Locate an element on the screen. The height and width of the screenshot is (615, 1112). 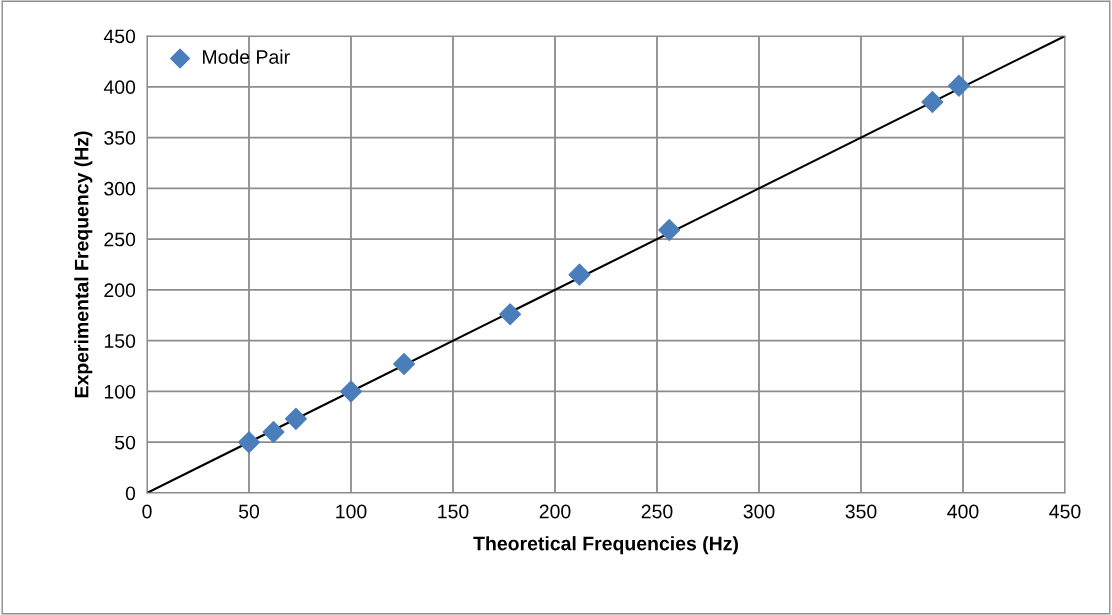
y-tick-label: 250 is located at coordinates (120, 239).